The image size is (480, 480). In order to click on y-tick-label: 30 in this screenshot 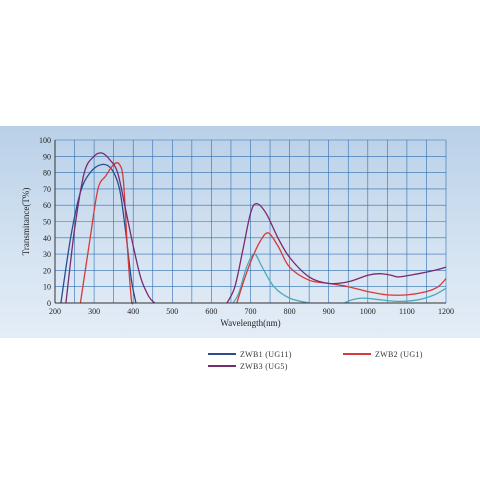, I will do `click(47, 254)`.